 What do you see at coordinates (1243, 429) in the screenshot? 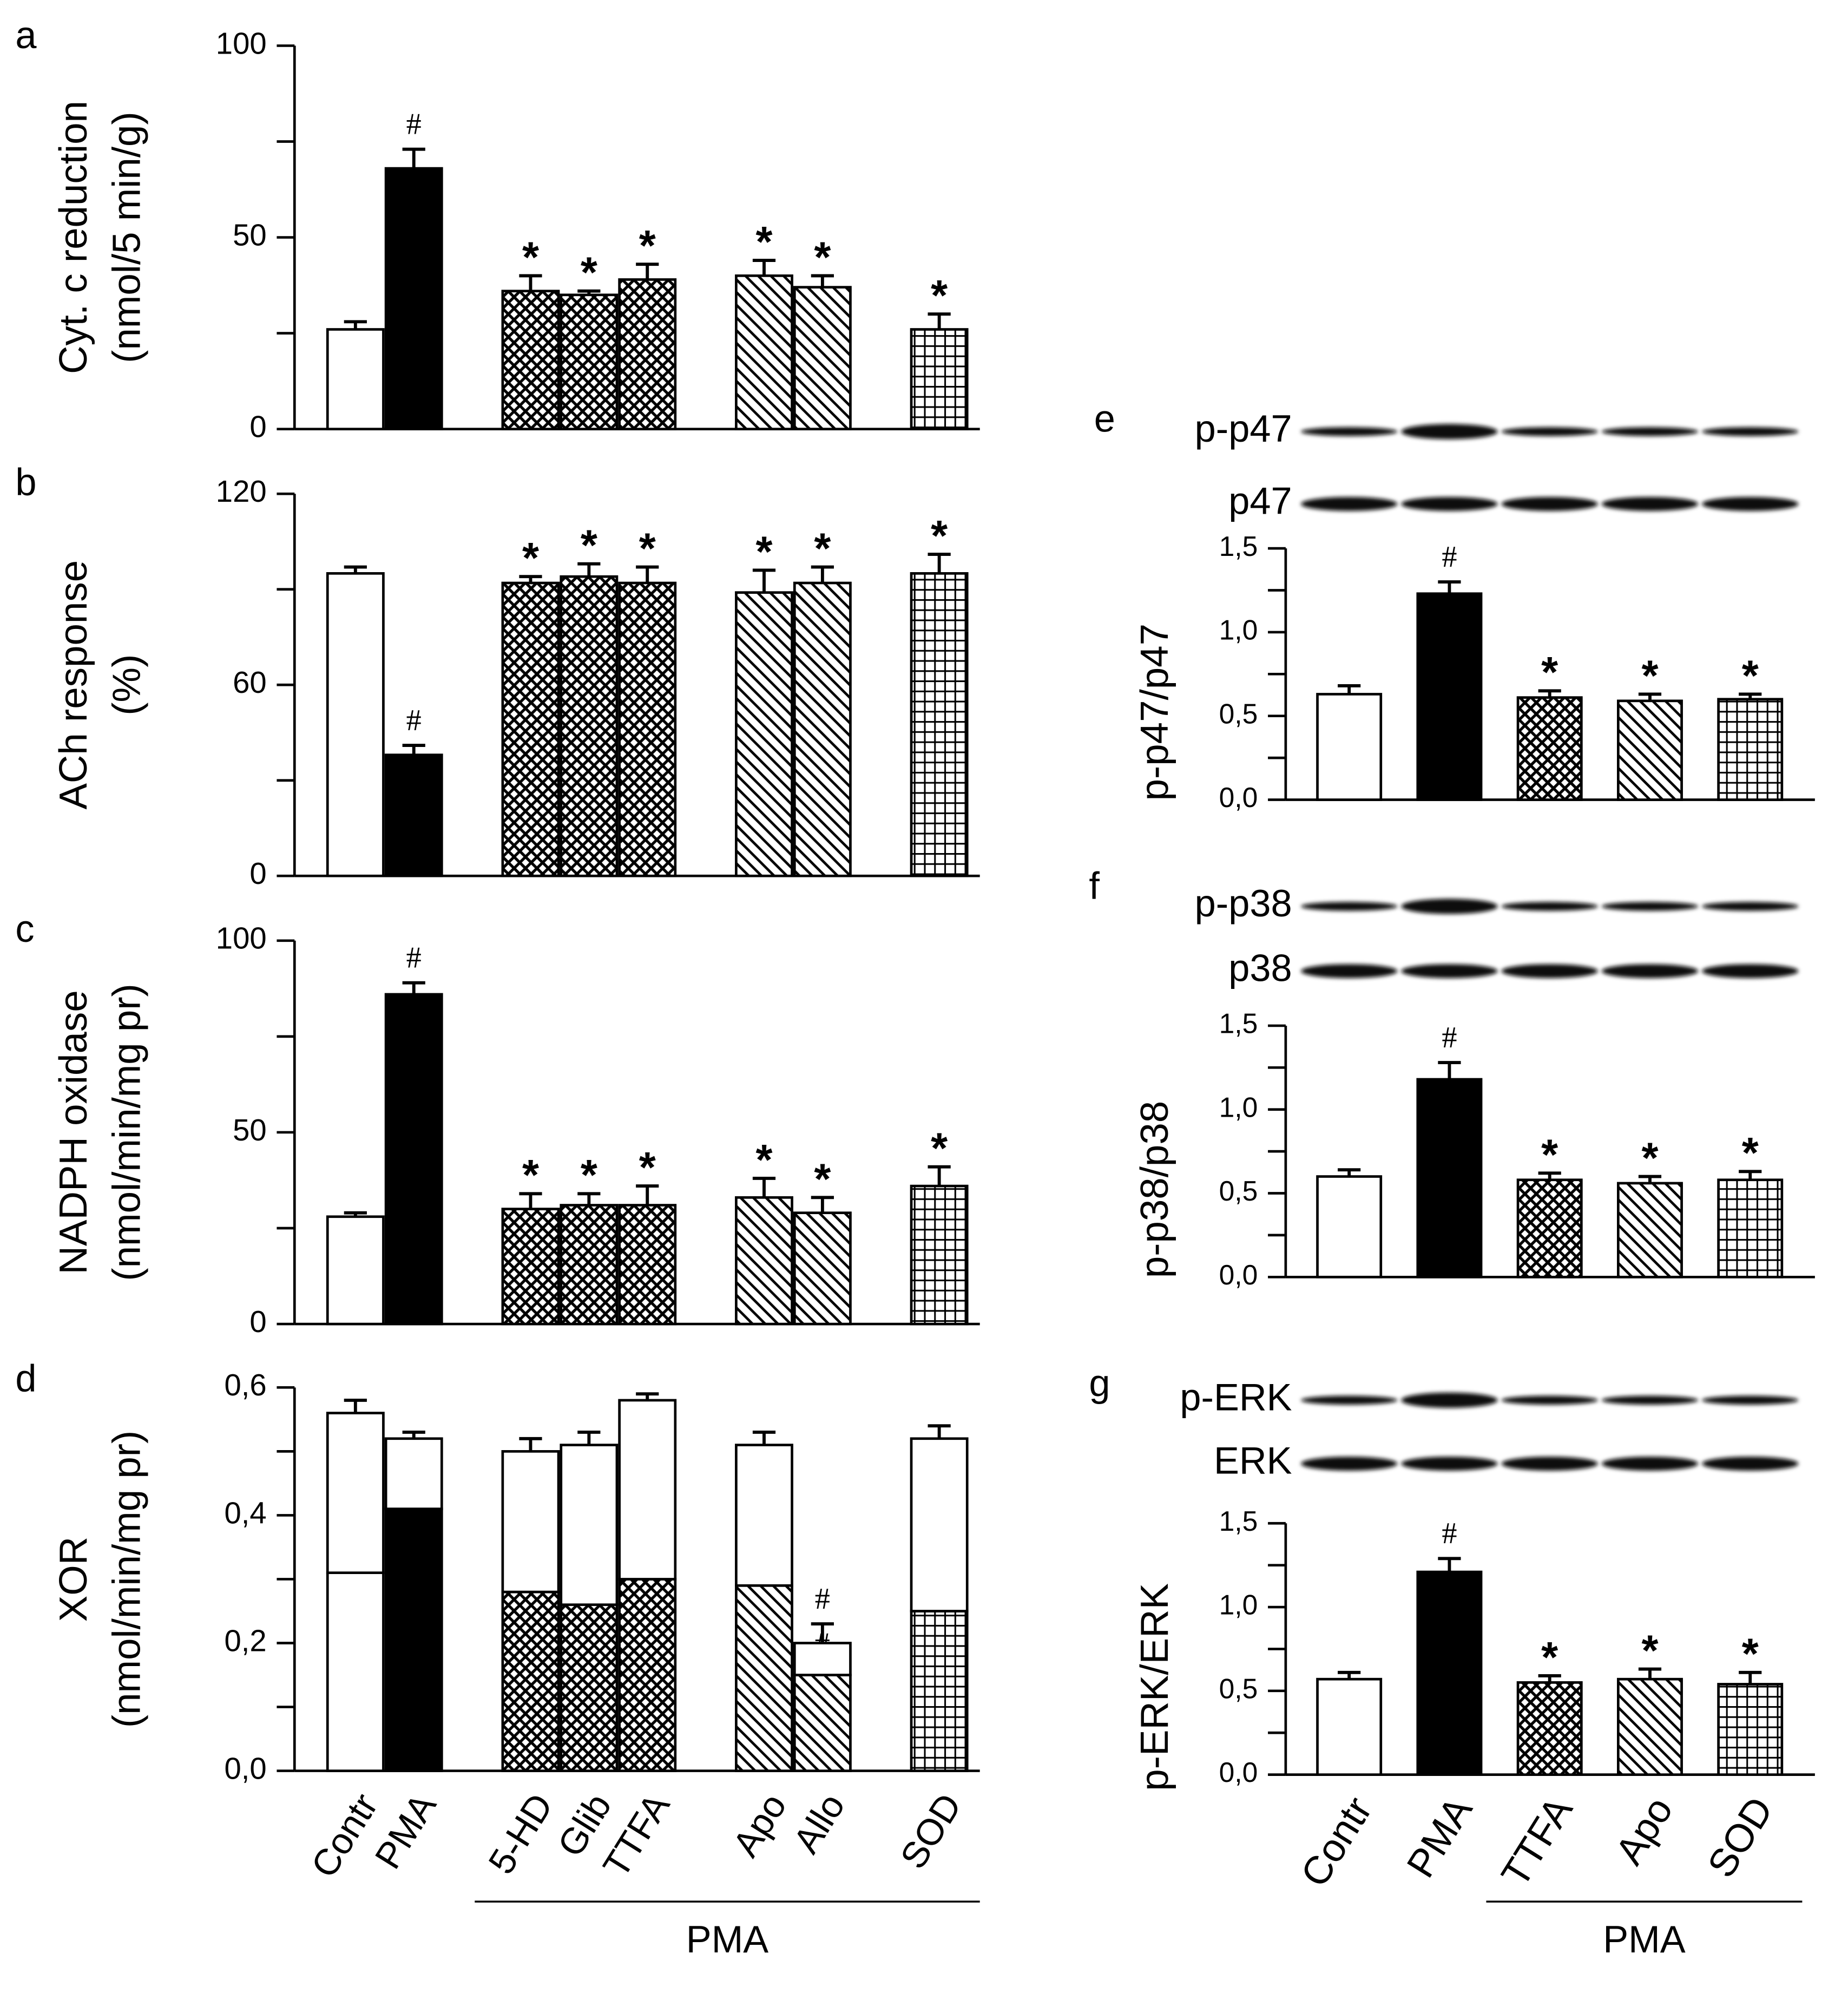
I see `blot-label: p-p47` at bounding box center [1243, 429].